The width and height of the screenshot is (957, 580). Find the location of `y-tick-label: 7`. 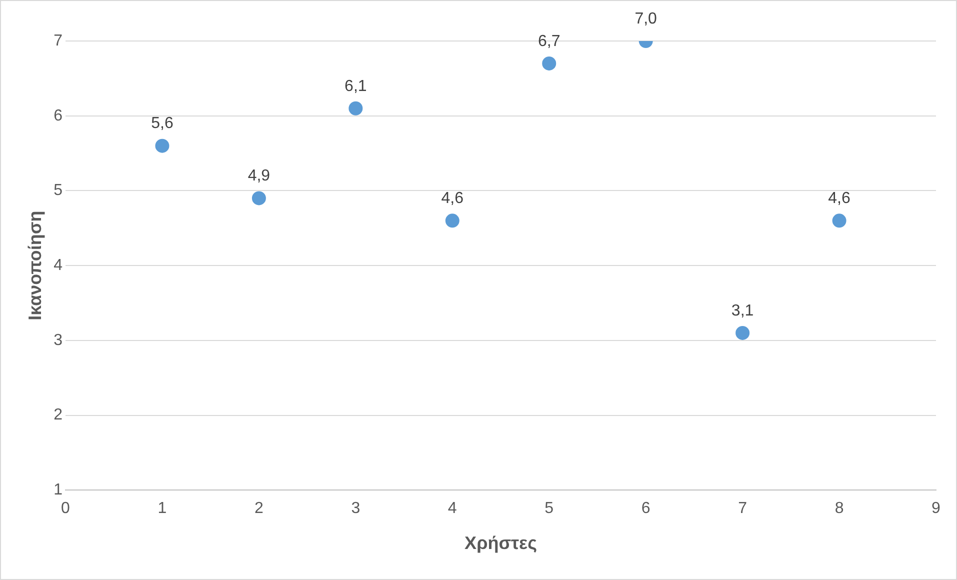

y-tick-label: 7 is located at coordinates (58, 41).